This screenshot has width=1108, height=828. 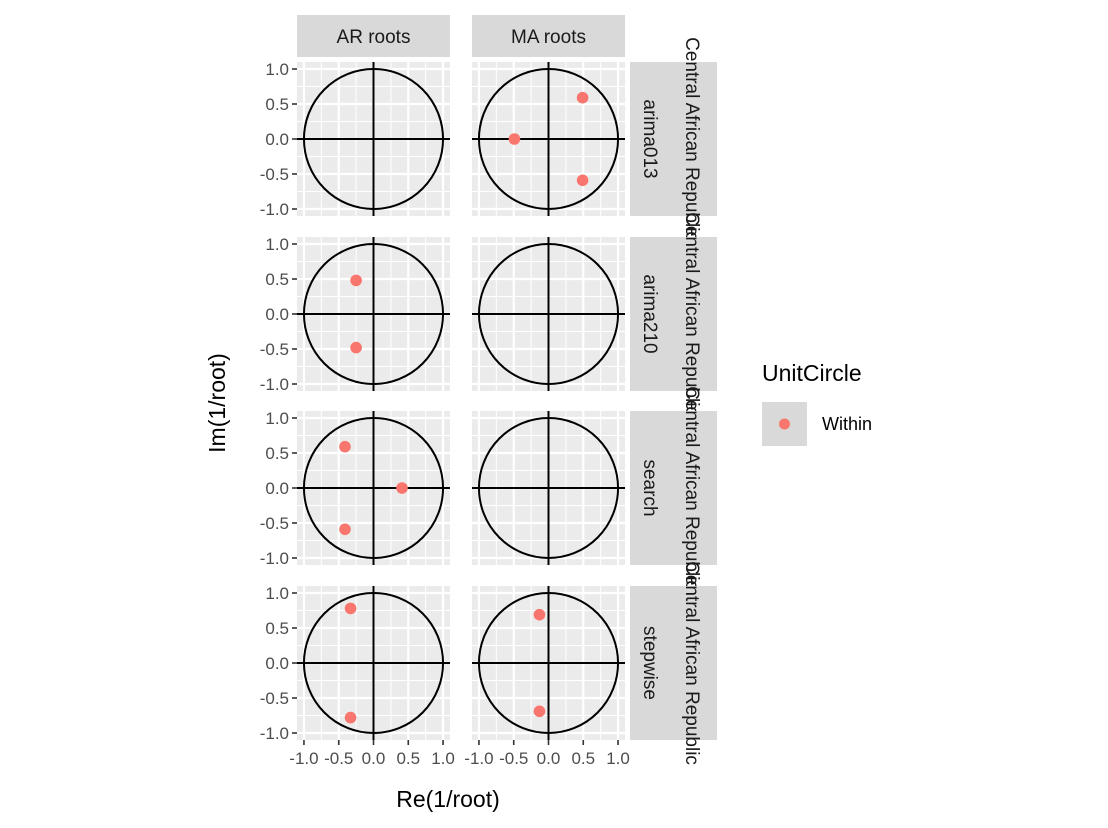 I want to click on panel-arima013-ma-roots, so click(x=548, y=139).